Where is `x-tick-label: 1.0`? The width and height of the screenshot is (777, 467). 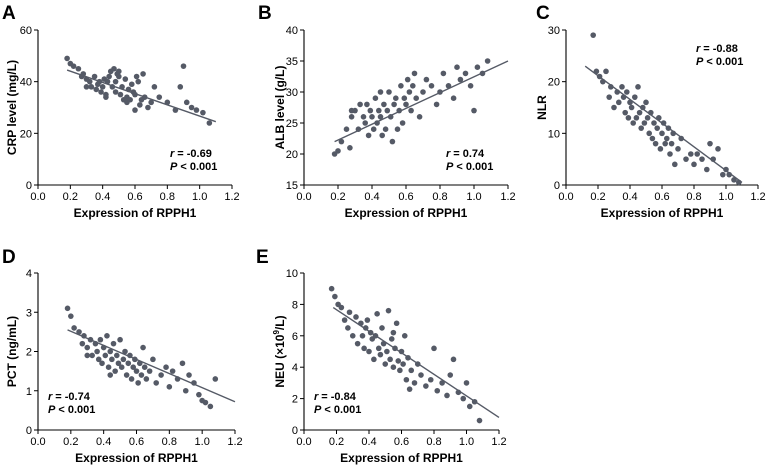 x-tick-label: 1.0 is located at coordinates (202, 442).